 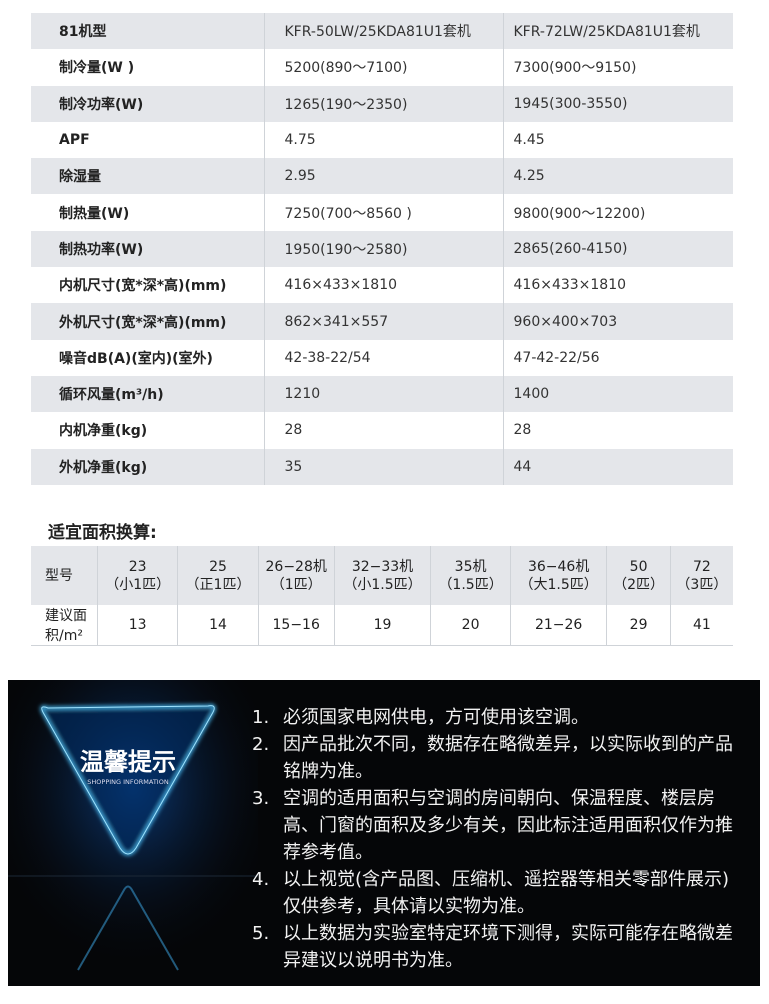 What do you see at coordinates (148, 67) in the screenshot?
I see `spec-label: 制冷量(W )` at bounding box center [148, 67].